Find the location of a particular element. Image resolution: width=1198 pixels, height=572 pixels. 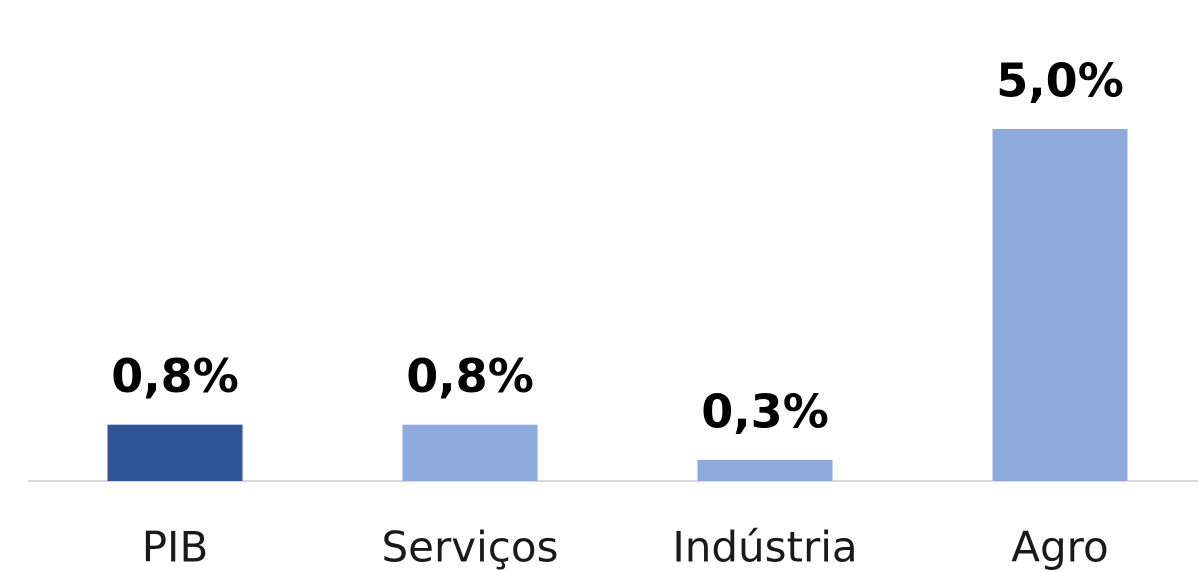

x-tick-label: Indústria is located at coordinates (764, 547).